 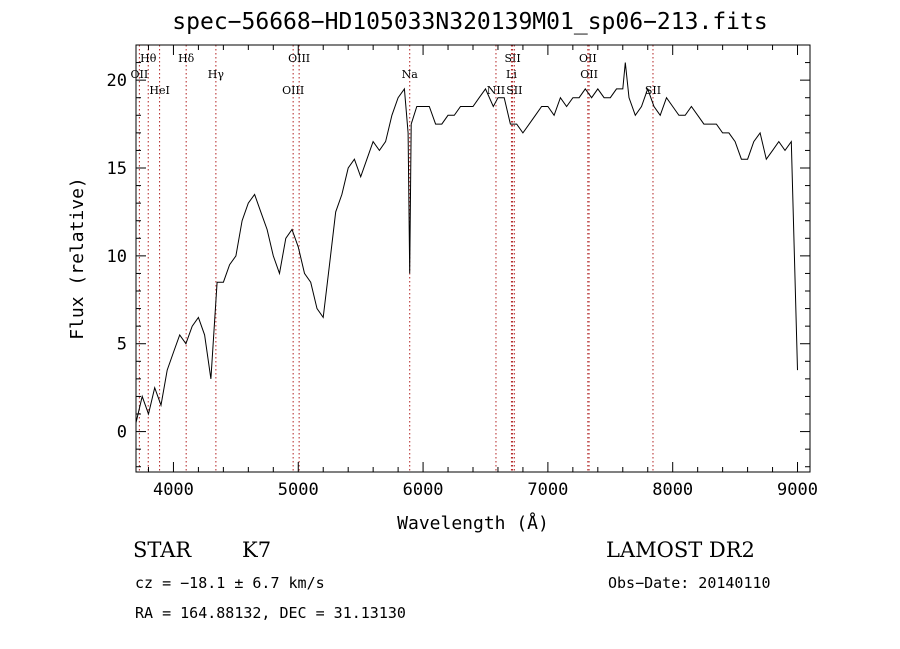 I want to click on y-axis-label: Flux (relative), so click(x=77, y=258).